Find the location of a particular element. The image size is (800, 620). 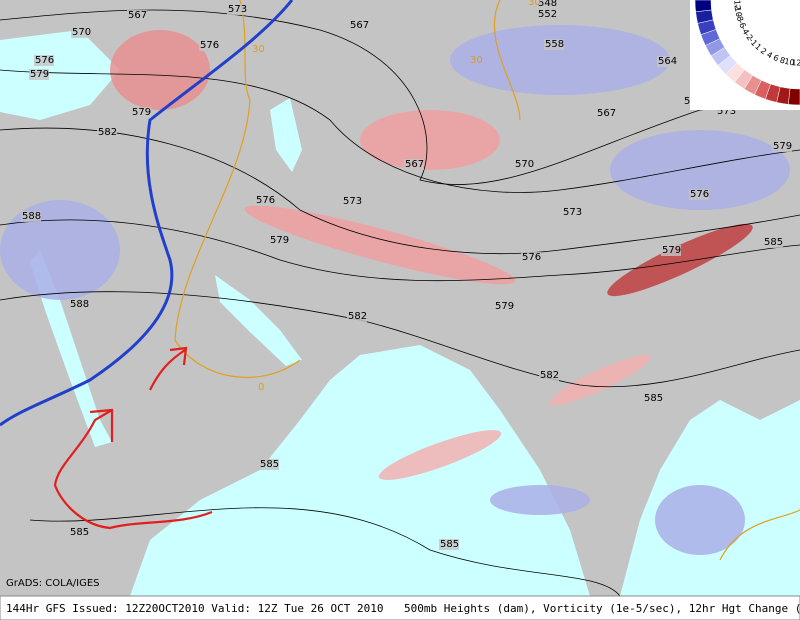

legend-label: 12 is located at coordinates (795, 63).